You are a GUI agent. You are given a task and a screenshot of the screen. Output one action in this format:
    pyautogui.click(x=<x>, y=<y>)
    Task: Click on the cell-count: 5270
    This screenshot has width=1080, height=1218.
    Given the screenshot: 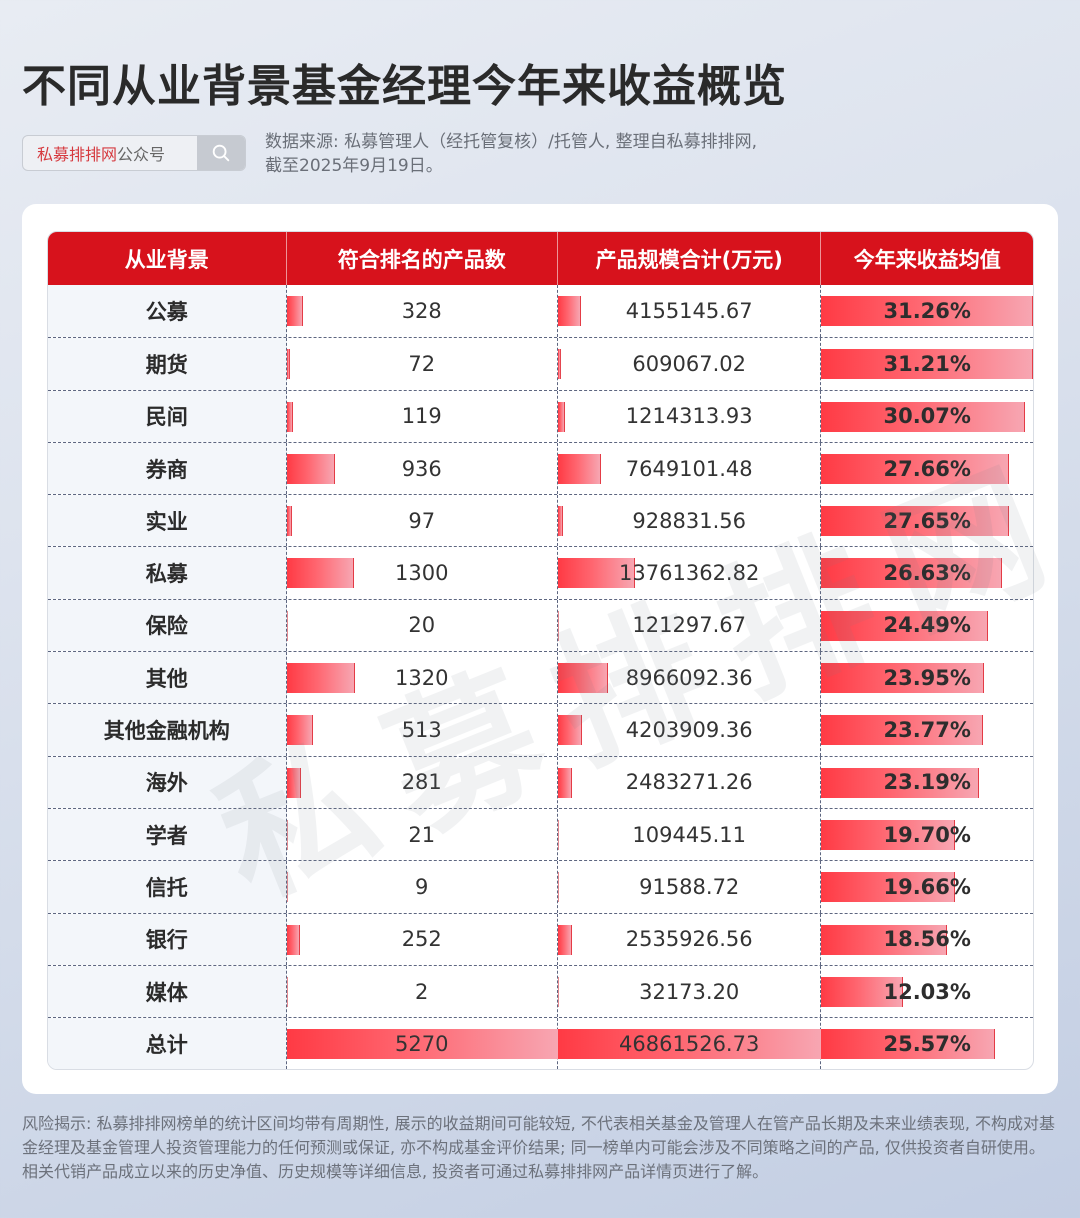 What is the action you would take?
    pyautogui.click(x=422, y=1044)
    